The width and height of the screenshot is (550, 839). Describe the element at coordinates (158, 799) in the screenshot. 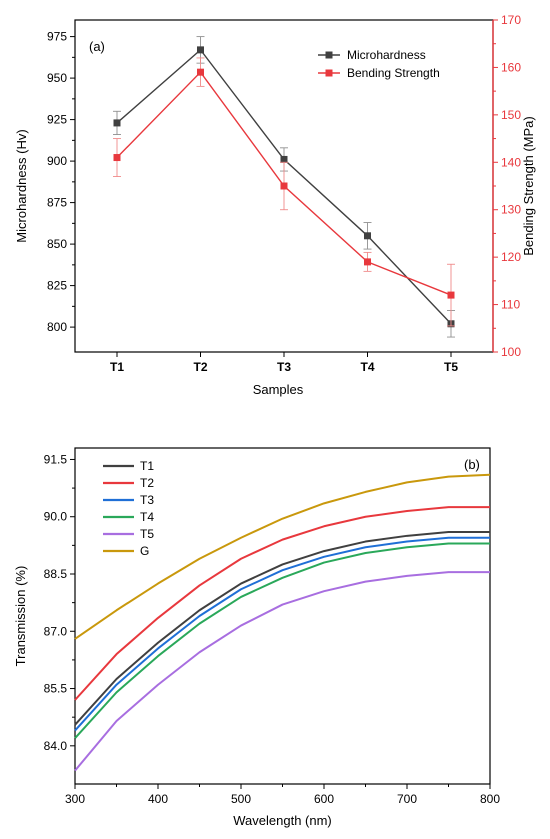

I see `x-tick-label-b: 400` at that location.